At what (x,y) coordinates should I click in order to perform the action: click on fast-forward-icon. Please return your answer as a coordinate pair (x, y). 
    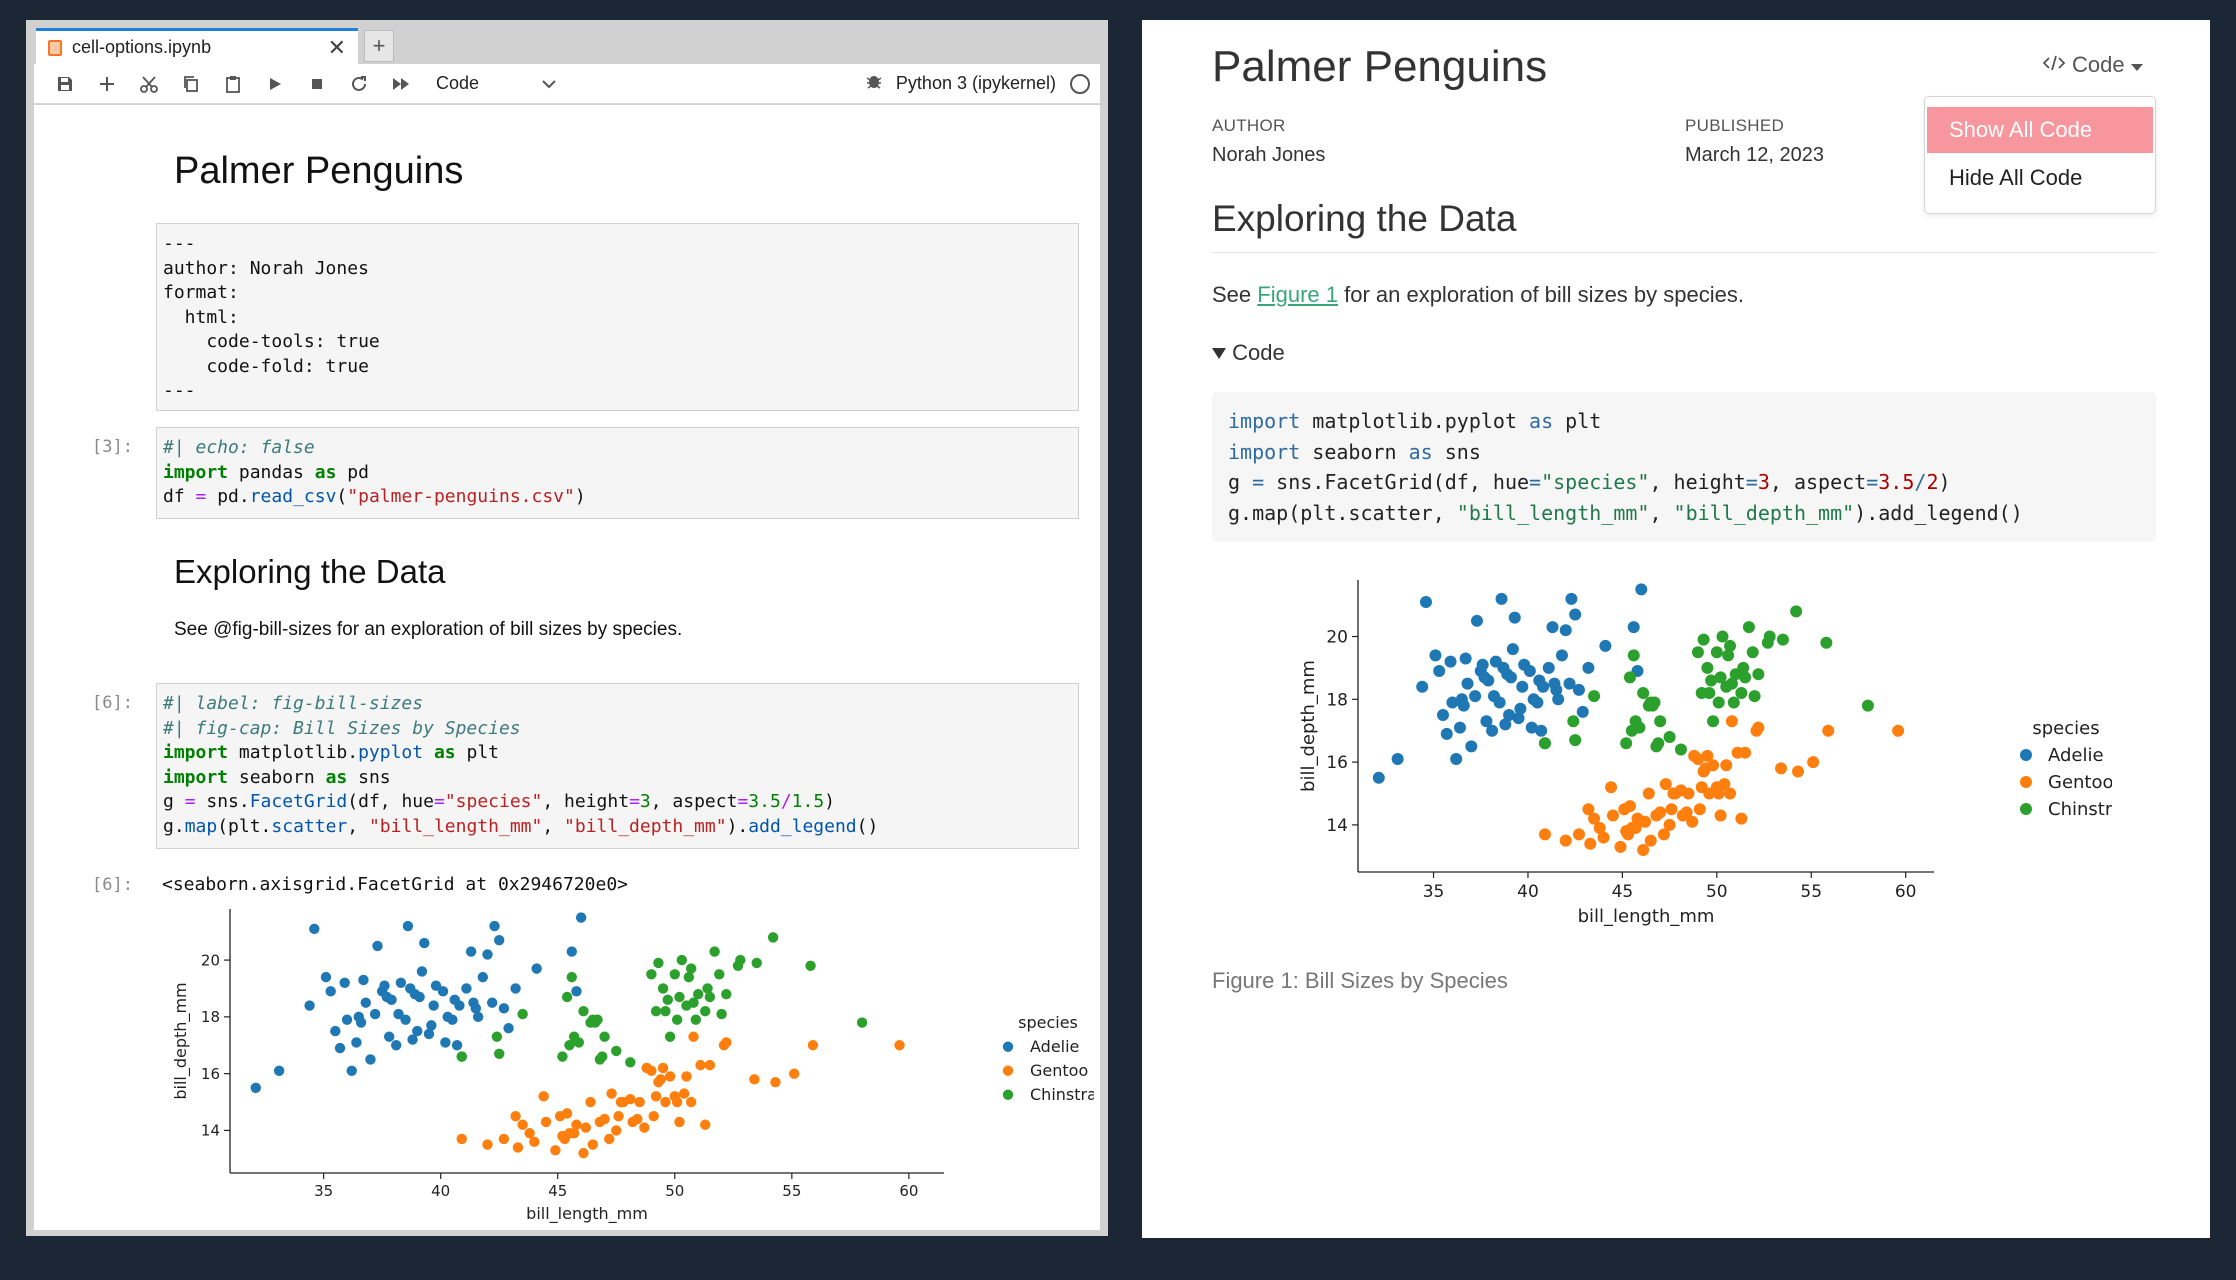
    Looking at the image, I should click on (401, 84).